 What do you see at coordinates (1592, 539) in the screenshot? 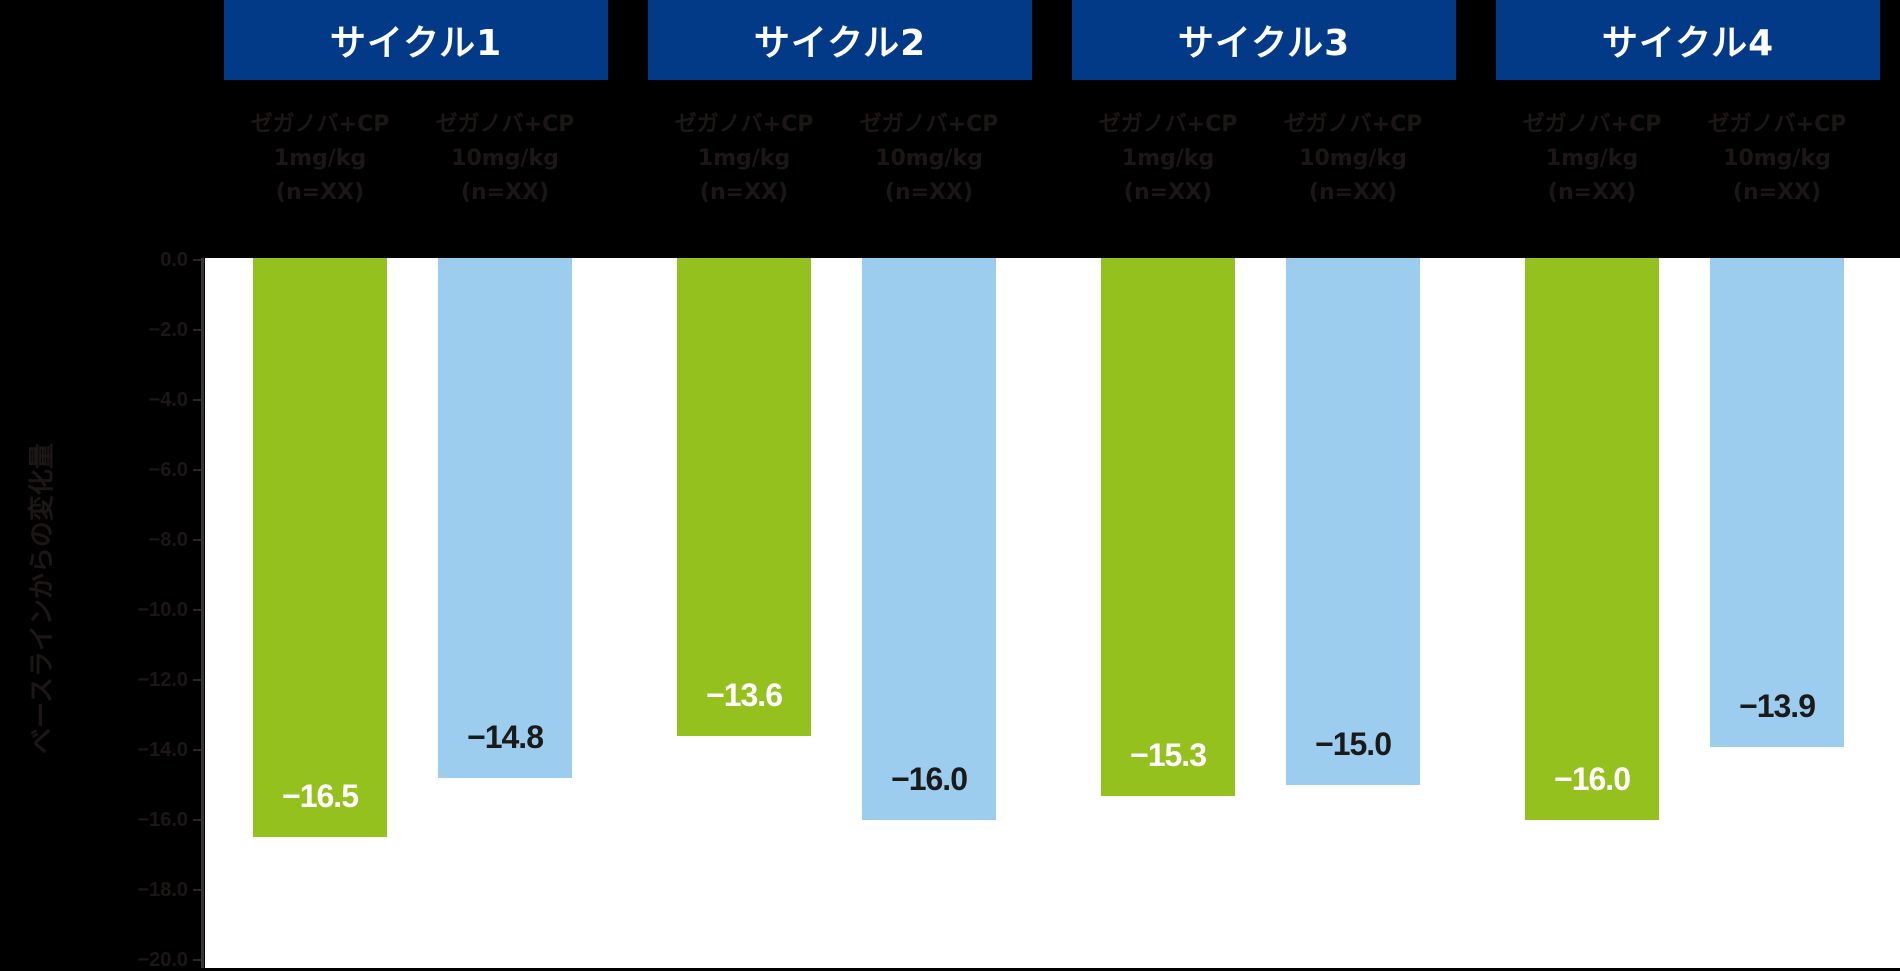
I see `bar-cycle4-group-a: −16.0` at bounding box center [1592, 539].